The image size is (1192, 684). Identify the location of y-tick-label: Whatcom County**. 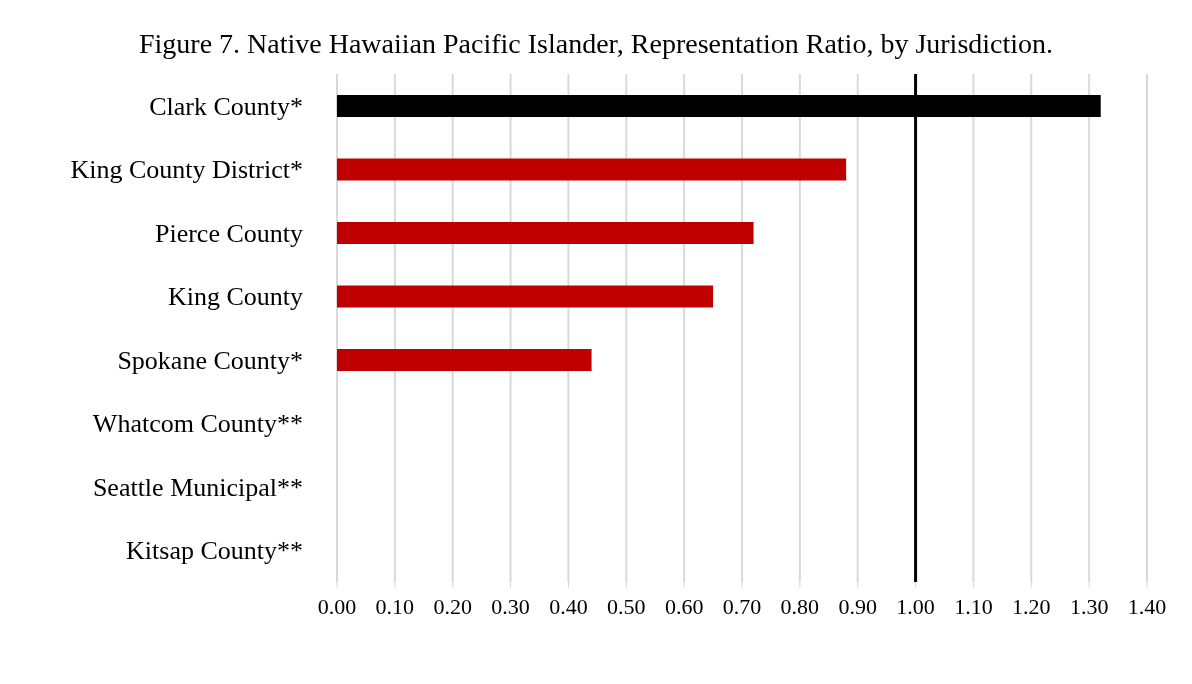
(197, 424).